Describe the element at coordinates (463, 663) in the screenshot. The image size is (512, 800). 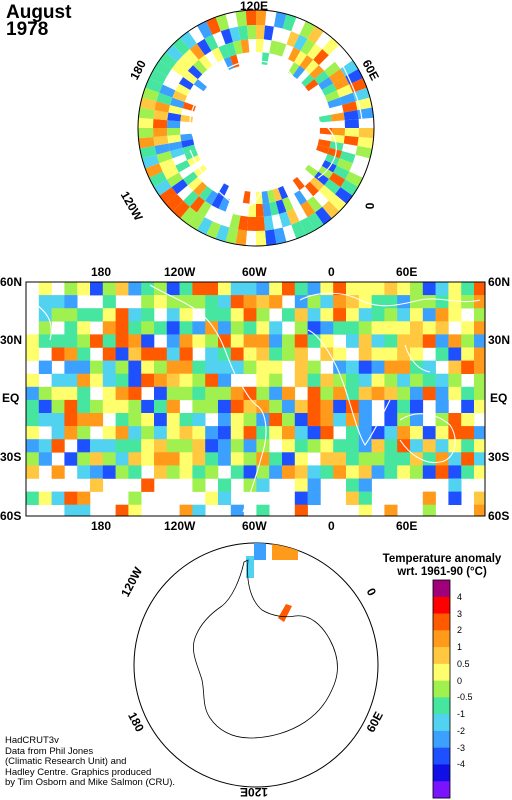
I see `legend-label: 0.5` at that location.